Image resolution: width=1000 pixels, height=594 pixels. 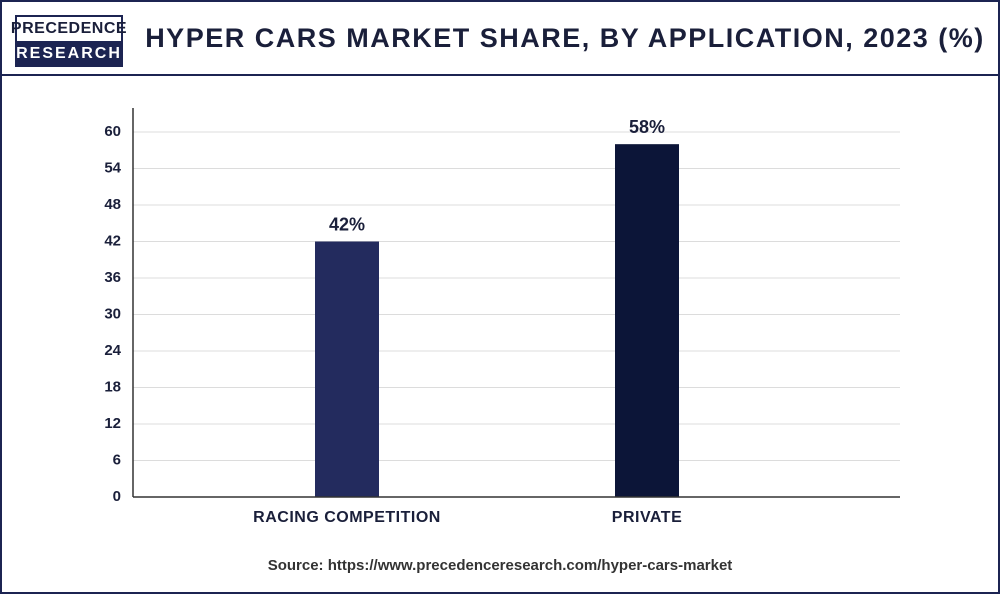 I want to click on value-label: 42%, so click(x=347, y=224).